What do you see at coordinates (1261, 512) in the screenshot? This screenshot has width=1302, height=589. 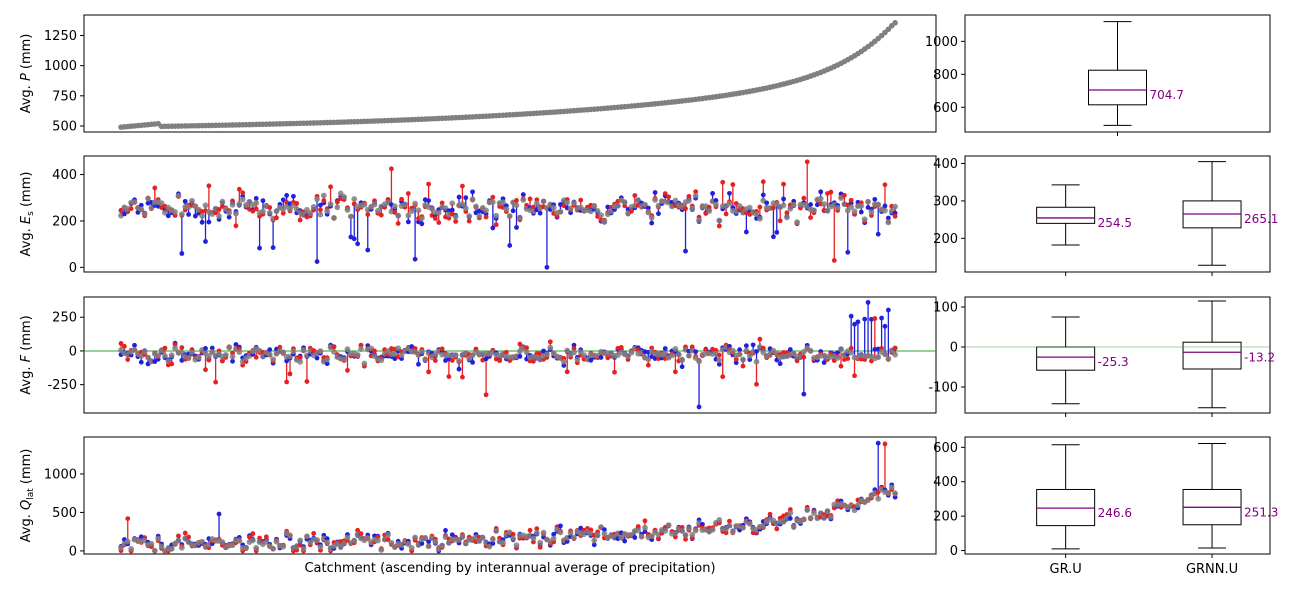 I see `qlat-box-panel-median-label: 251.3` at bounding box center [1261, 512].